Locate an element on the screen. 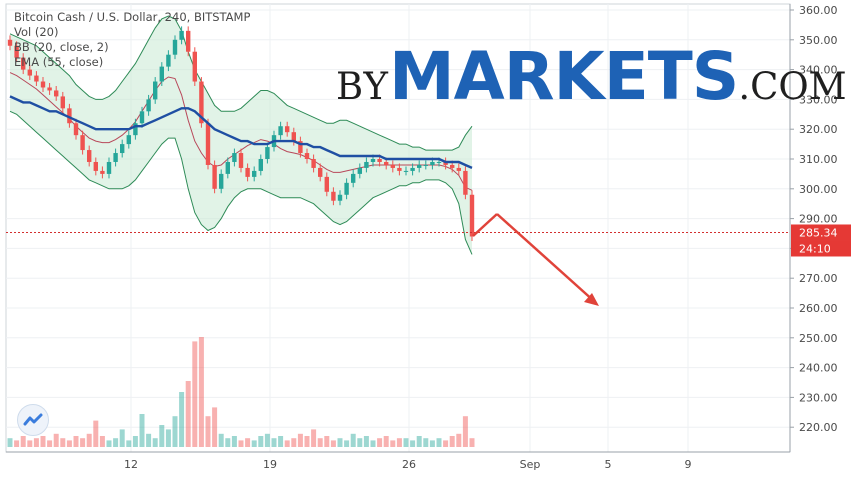  watermark-by: BY is located at coordinates (362, 86).